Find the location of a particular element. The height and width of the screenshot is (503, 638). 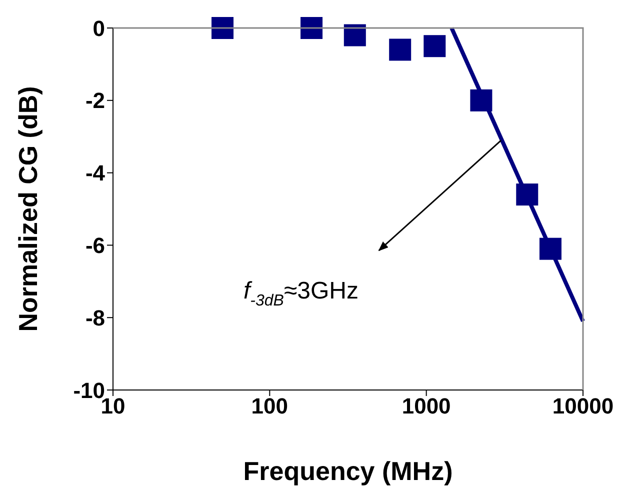

y-axis-title: Normalized CG (dB) is located at coordinates (28, 209).